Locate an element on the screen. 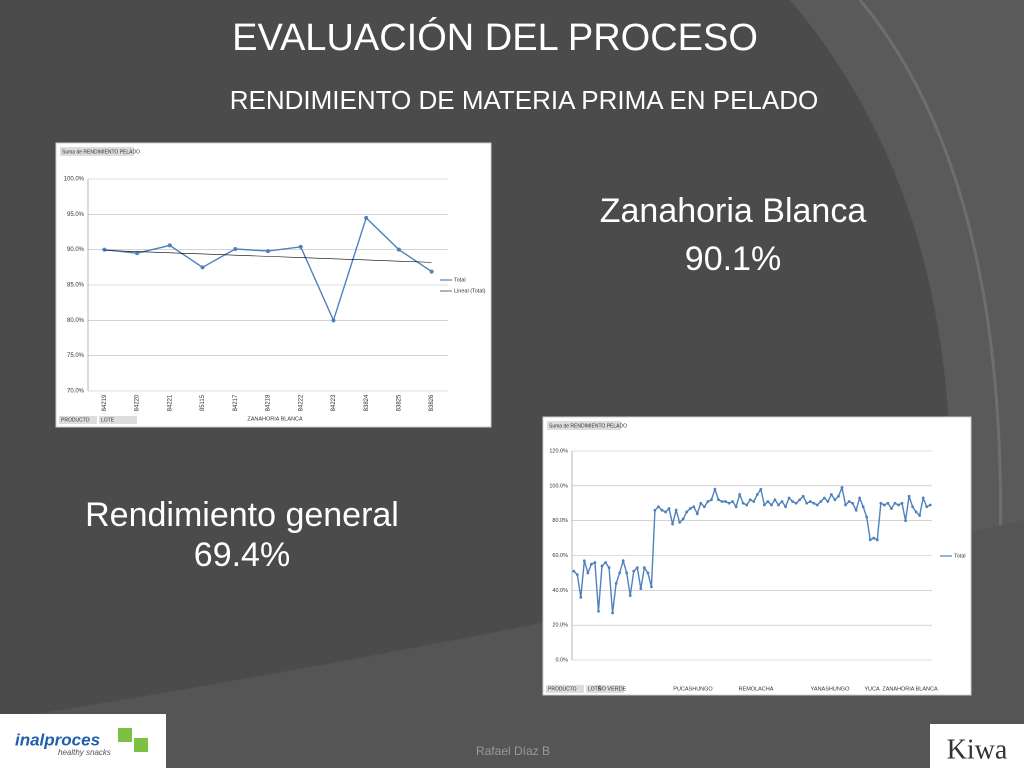 The width and height of the screenshot is (1024, 773). logo-box is located at coordinates (977, 746).